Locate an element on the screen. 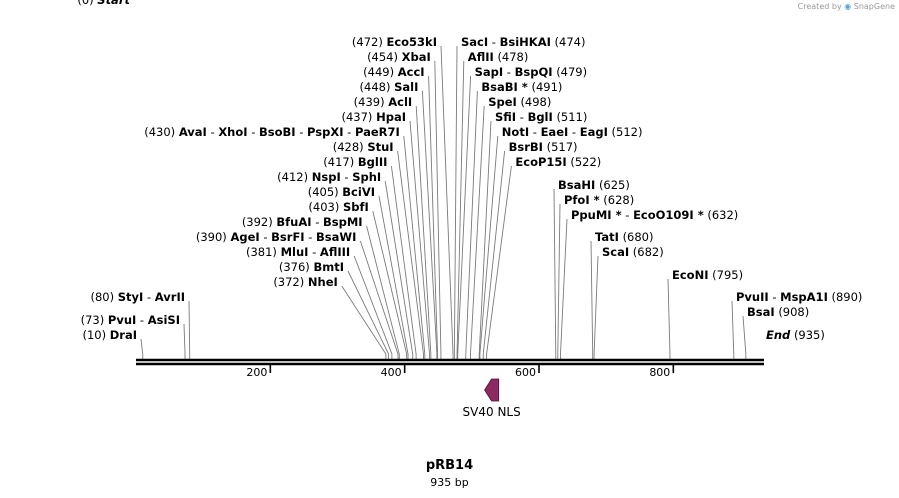  site-label: SapI - BspQI (479) is located at coordinates (531, 72).